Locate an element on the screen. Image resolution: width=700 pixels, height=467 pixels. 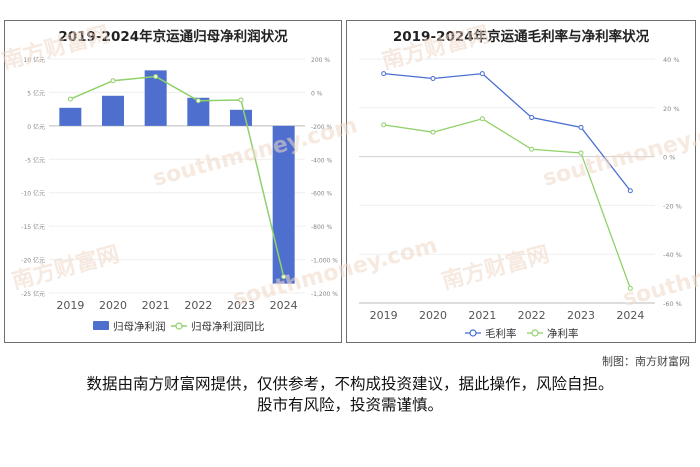
y-tick-label-right: -40 % is located at coordinates (672, 255).